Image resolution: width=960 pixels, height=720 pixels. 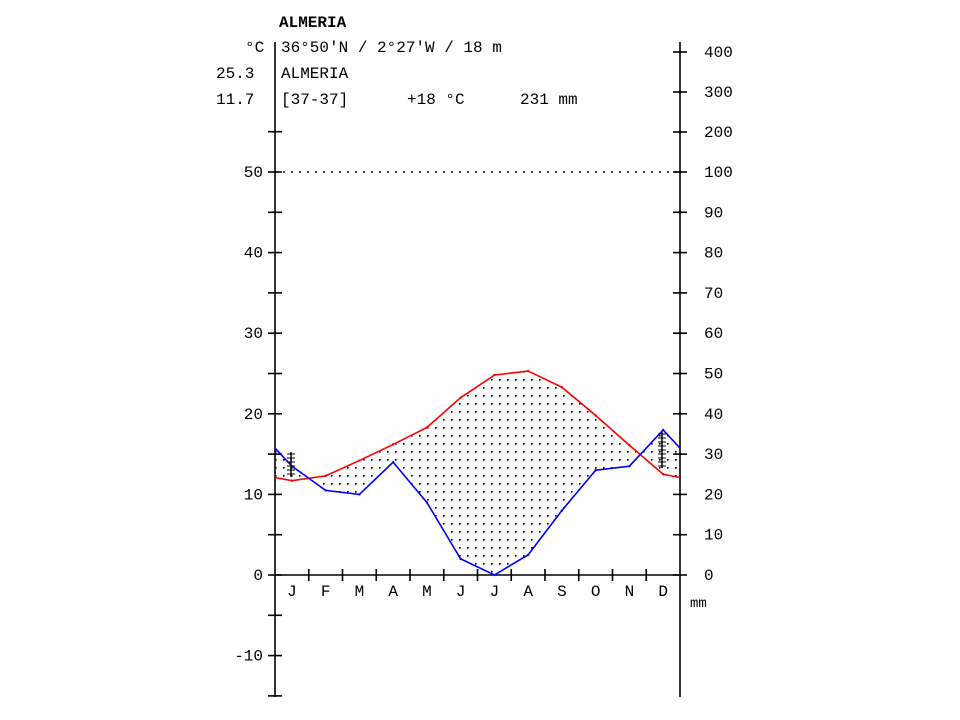 What do you see at coordinates (562, 592) in the screenshot?
I see `month-label: S` at bounding box center [562, 592].